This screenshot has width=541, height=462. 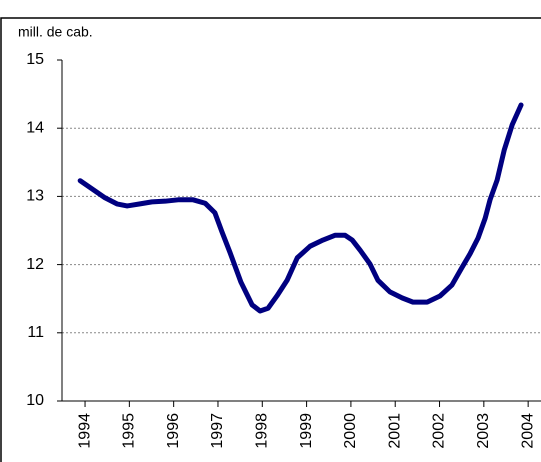 What do you see at coordinates (35, 127) in the screenshot?
I see `y-tick-label: 14` at bounding box center [35, 127].